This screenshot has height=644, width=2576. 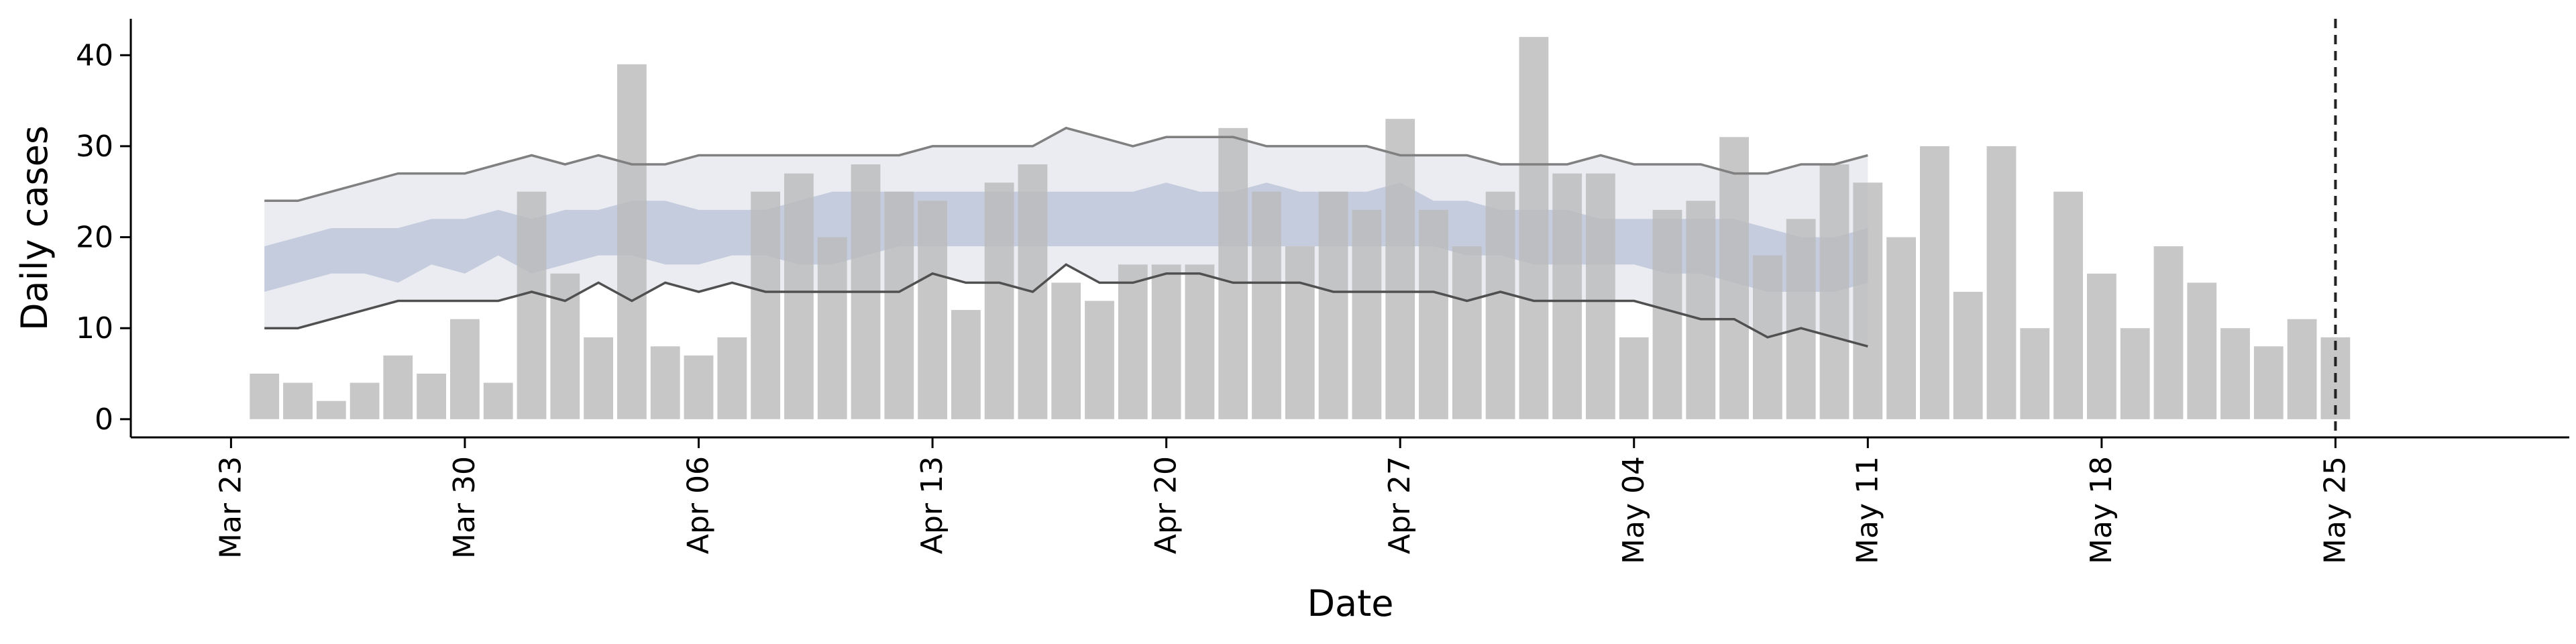 I want to click on x-tick-label: Mar 30, so click(x=464, y=507).